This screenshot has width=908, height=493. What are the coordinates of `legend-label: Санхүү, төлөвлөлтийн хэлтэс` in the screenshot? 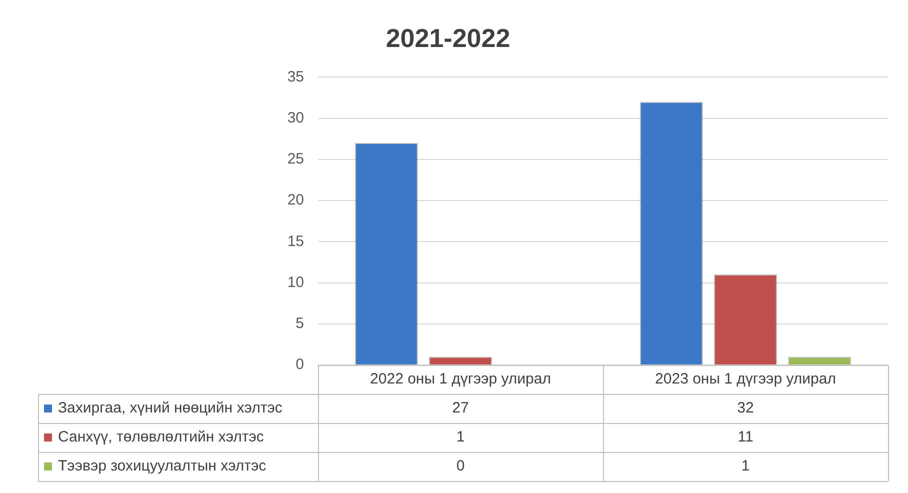 It's located at (161, 437).